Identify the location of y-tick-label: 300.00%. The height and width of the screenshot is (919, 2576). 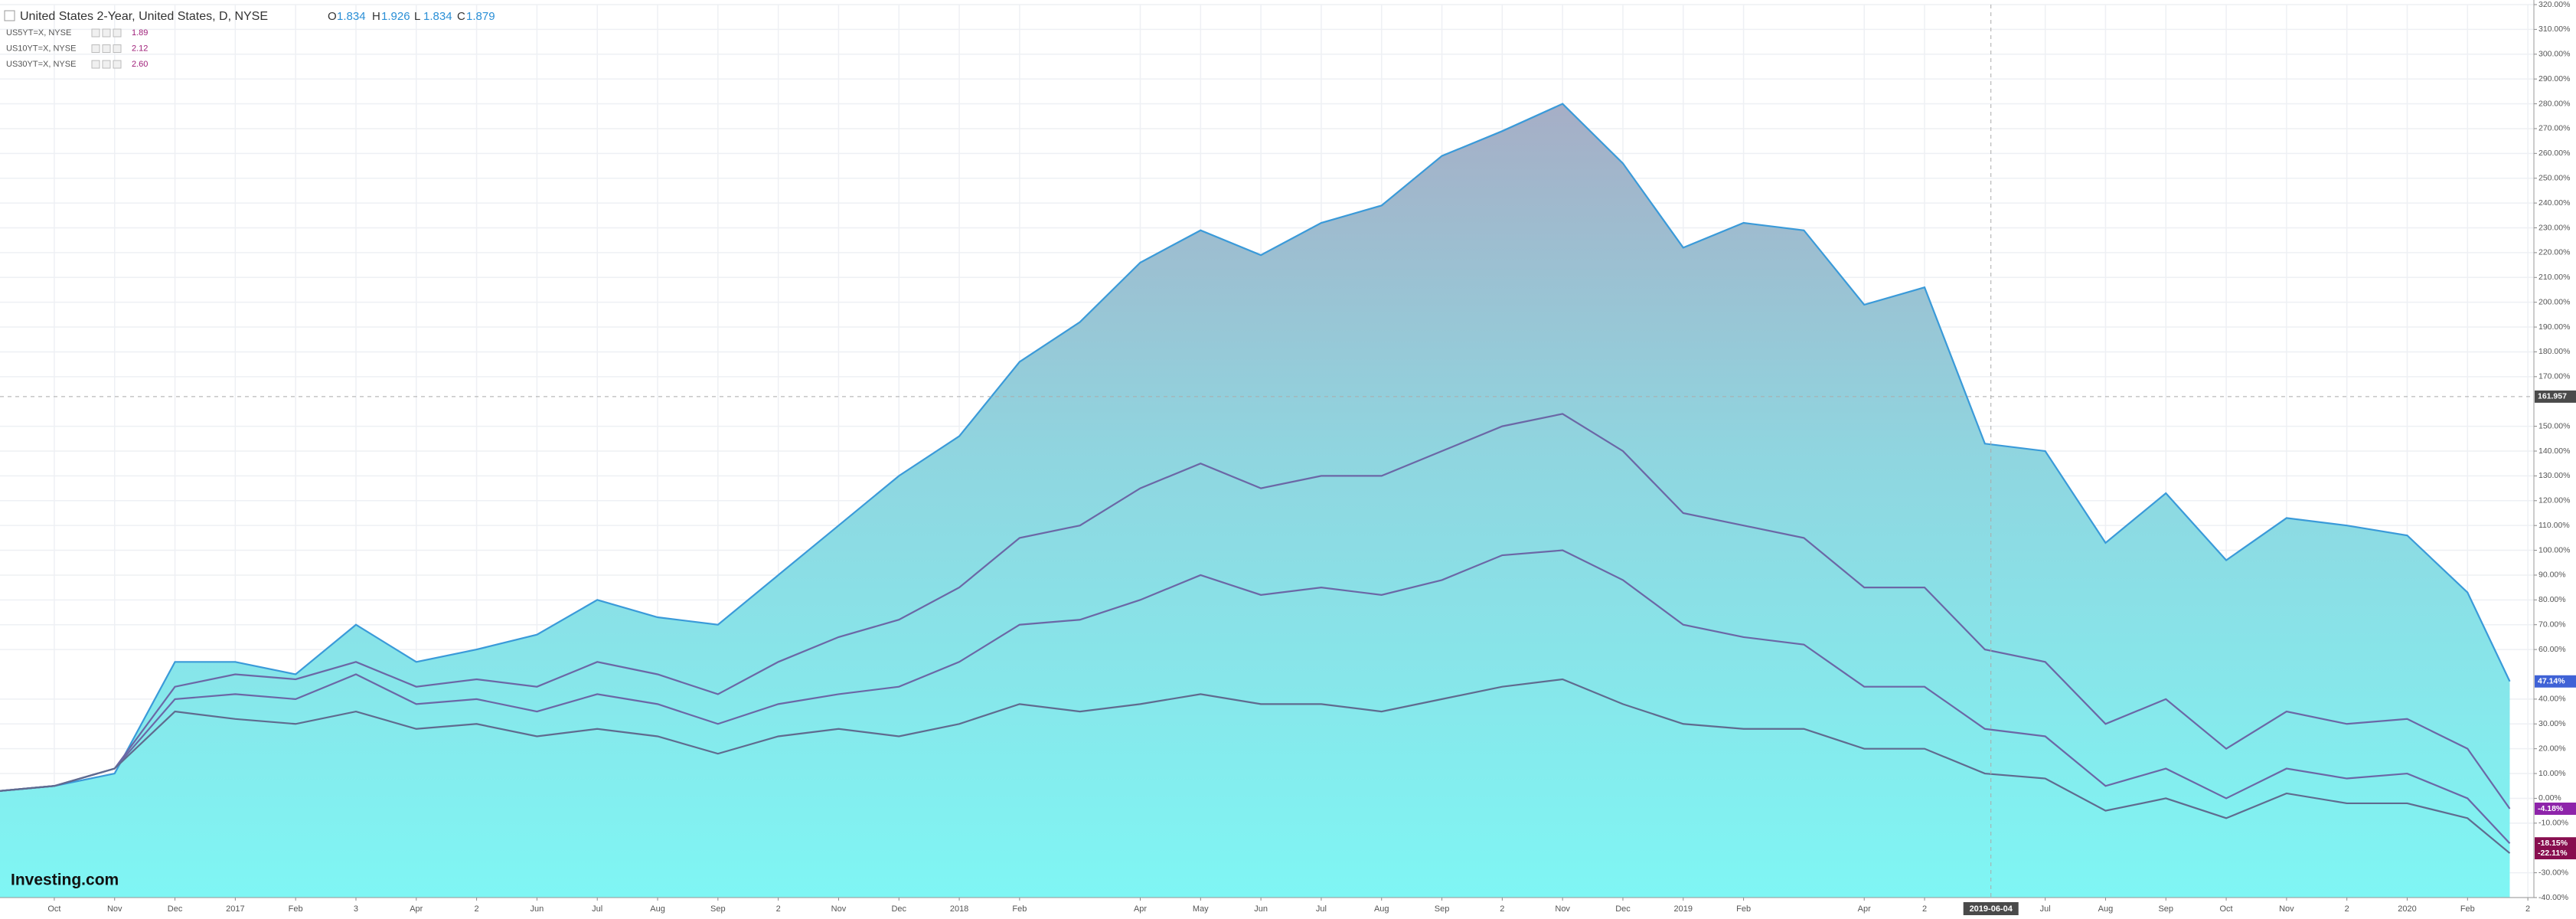
(2554, 55).